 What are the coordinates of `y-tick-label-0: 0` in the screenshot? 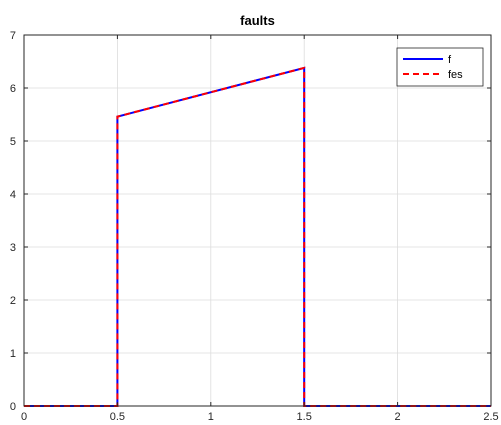 It's located at (13, 407).